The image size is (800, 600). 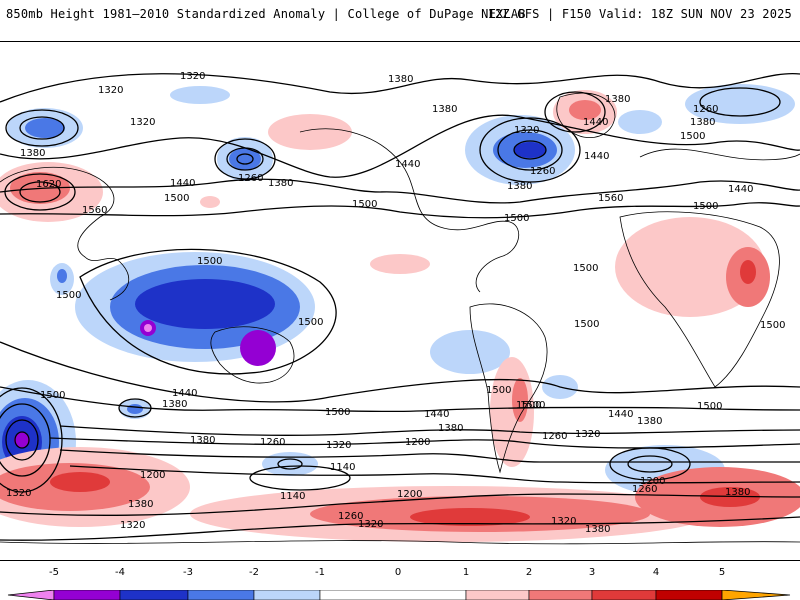 I want to click on contour-label: 1140, so click(x=292, y=496).